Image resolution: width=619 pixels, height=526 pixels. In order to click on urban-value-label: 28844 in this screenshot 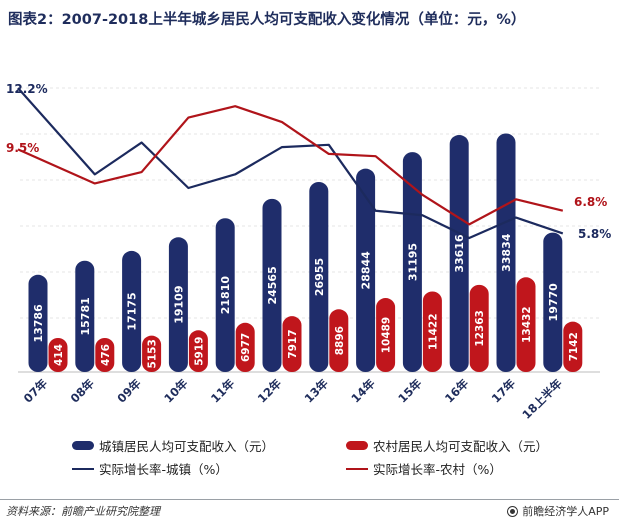, I will do `click(366, 270)`.